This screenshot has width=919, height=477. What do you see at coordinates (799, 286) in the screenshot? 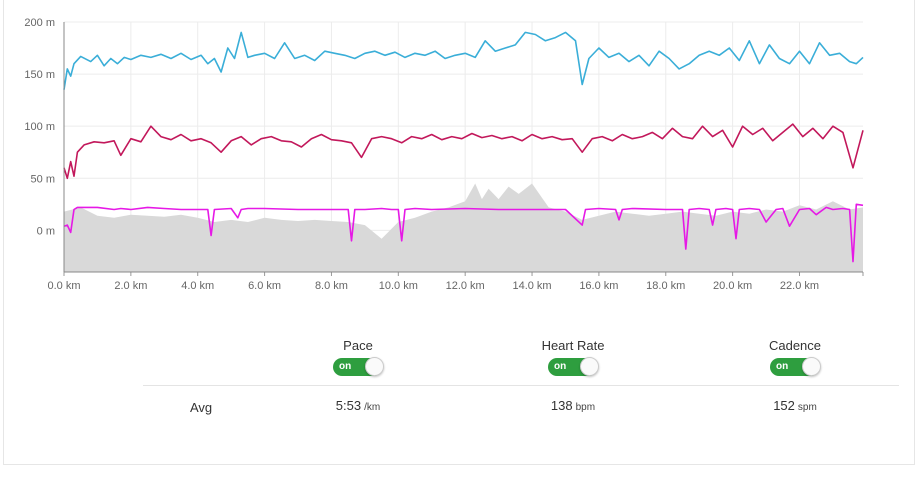
I see `x-tick-label: 22.0 km` at bounding box center [799, 286].